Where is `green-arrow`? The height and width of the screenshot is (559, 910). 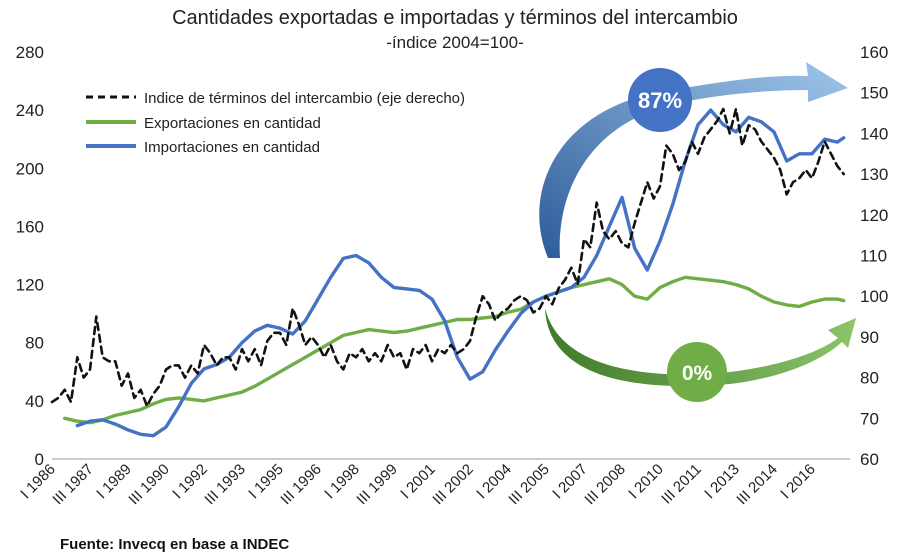 green-arrow is located at coordinates (700, 347).